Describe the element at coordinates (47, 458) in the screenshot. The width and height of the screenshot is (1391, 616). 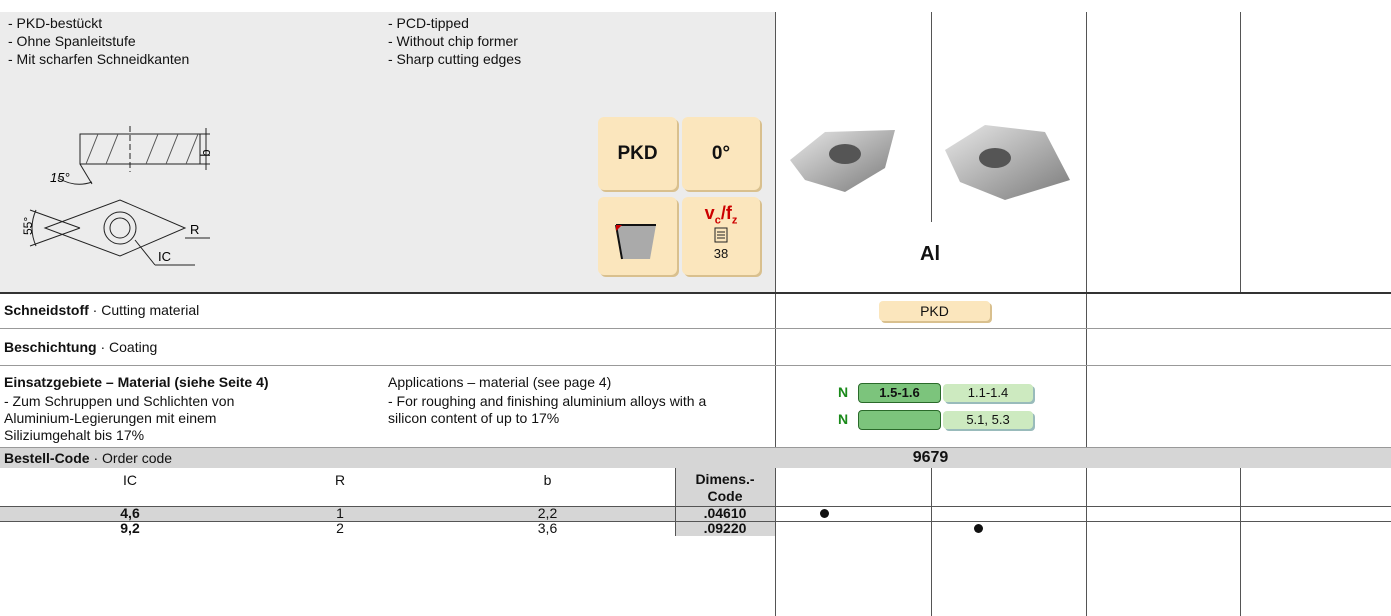
I see `label-de: Bestell-Code` at that location.